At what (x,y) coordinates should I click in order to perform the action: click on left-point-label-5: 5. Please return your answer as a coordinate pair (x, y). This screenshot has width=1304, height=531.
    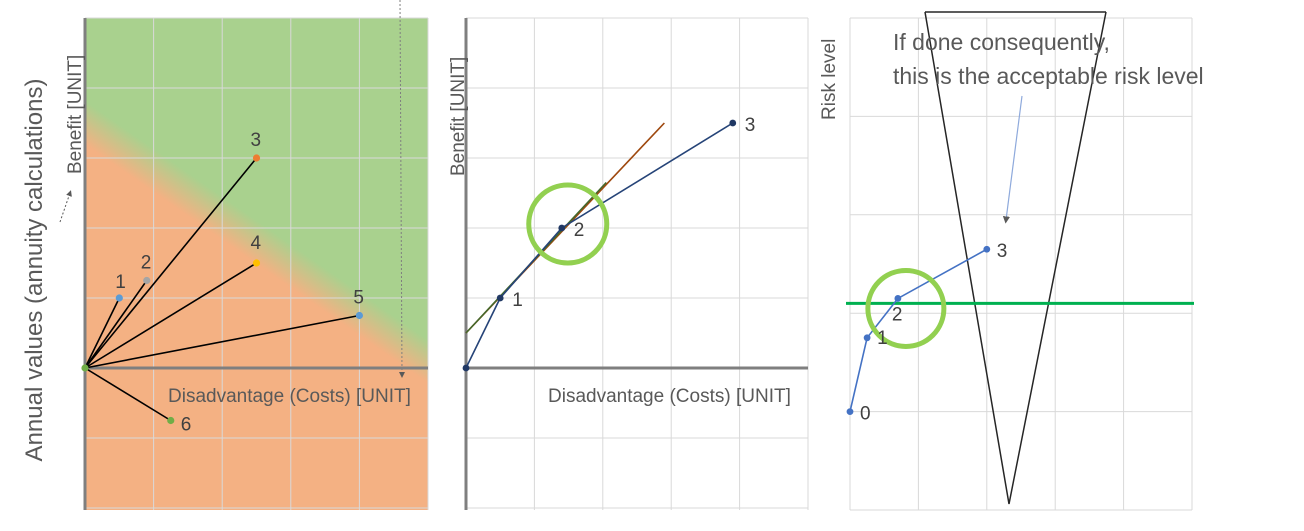
    Looking at the image, I should click on (358, 298).